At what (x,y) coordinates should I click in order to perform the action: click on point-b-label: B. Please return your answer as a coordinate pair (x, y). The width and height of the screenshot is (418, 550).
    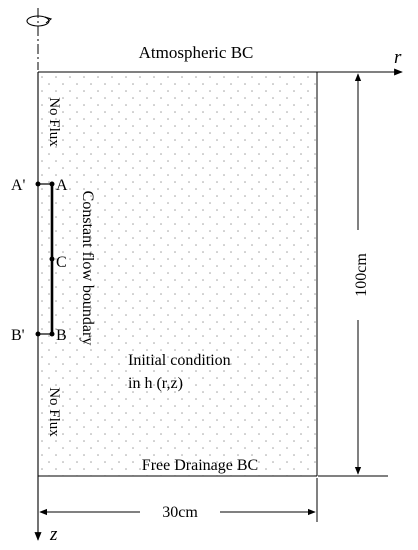
    Looking at the image, I should click on (61, 335).